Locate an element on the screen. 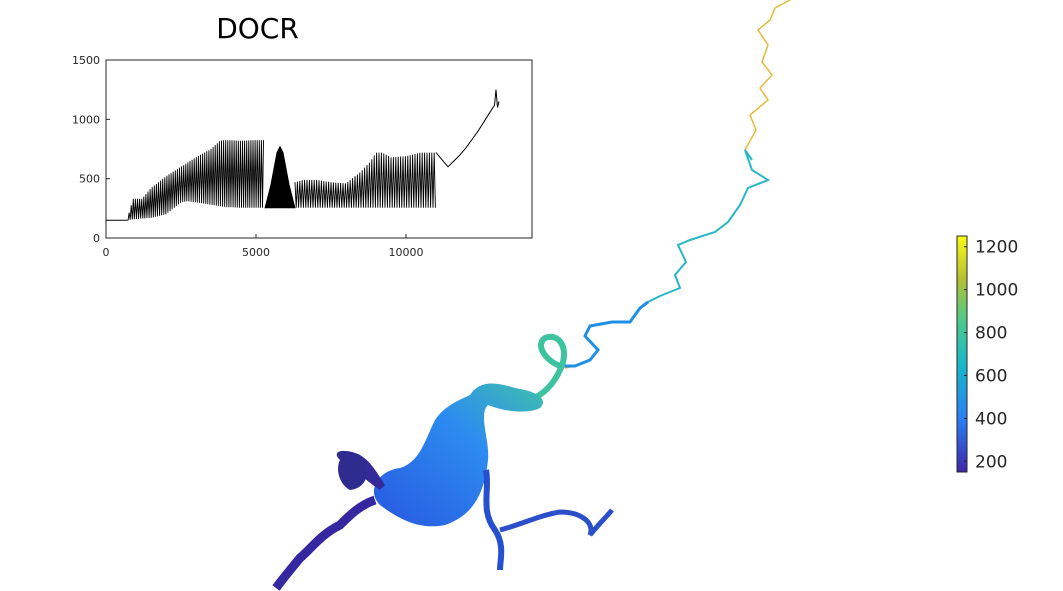  bay-west-lobe is located at coordinates (351, 470).